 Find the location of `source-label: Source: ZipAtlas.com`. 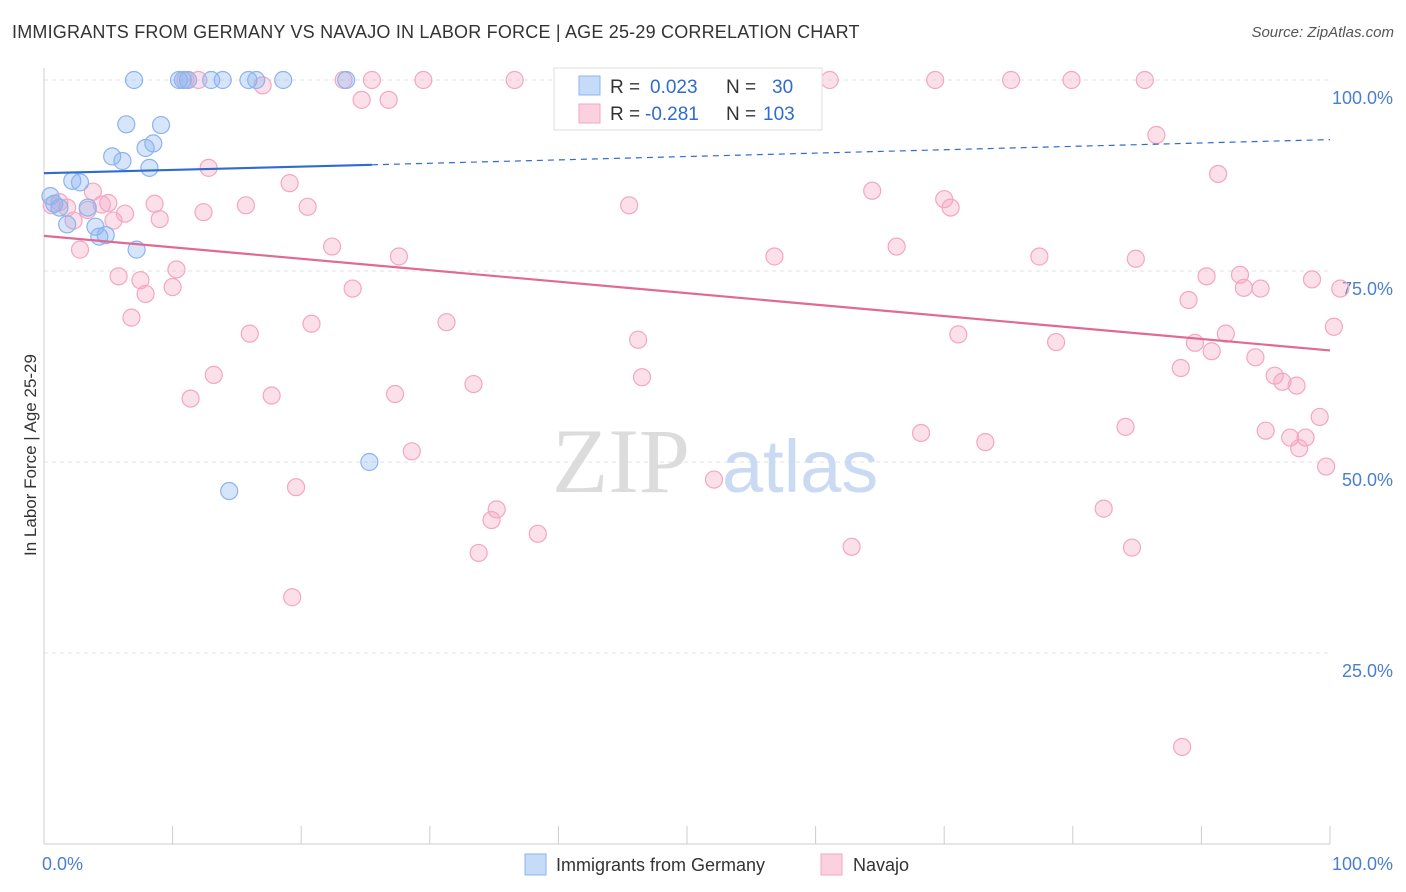

source-label: Source: ZipAtlas.com is located at coordinates (1322, 32).